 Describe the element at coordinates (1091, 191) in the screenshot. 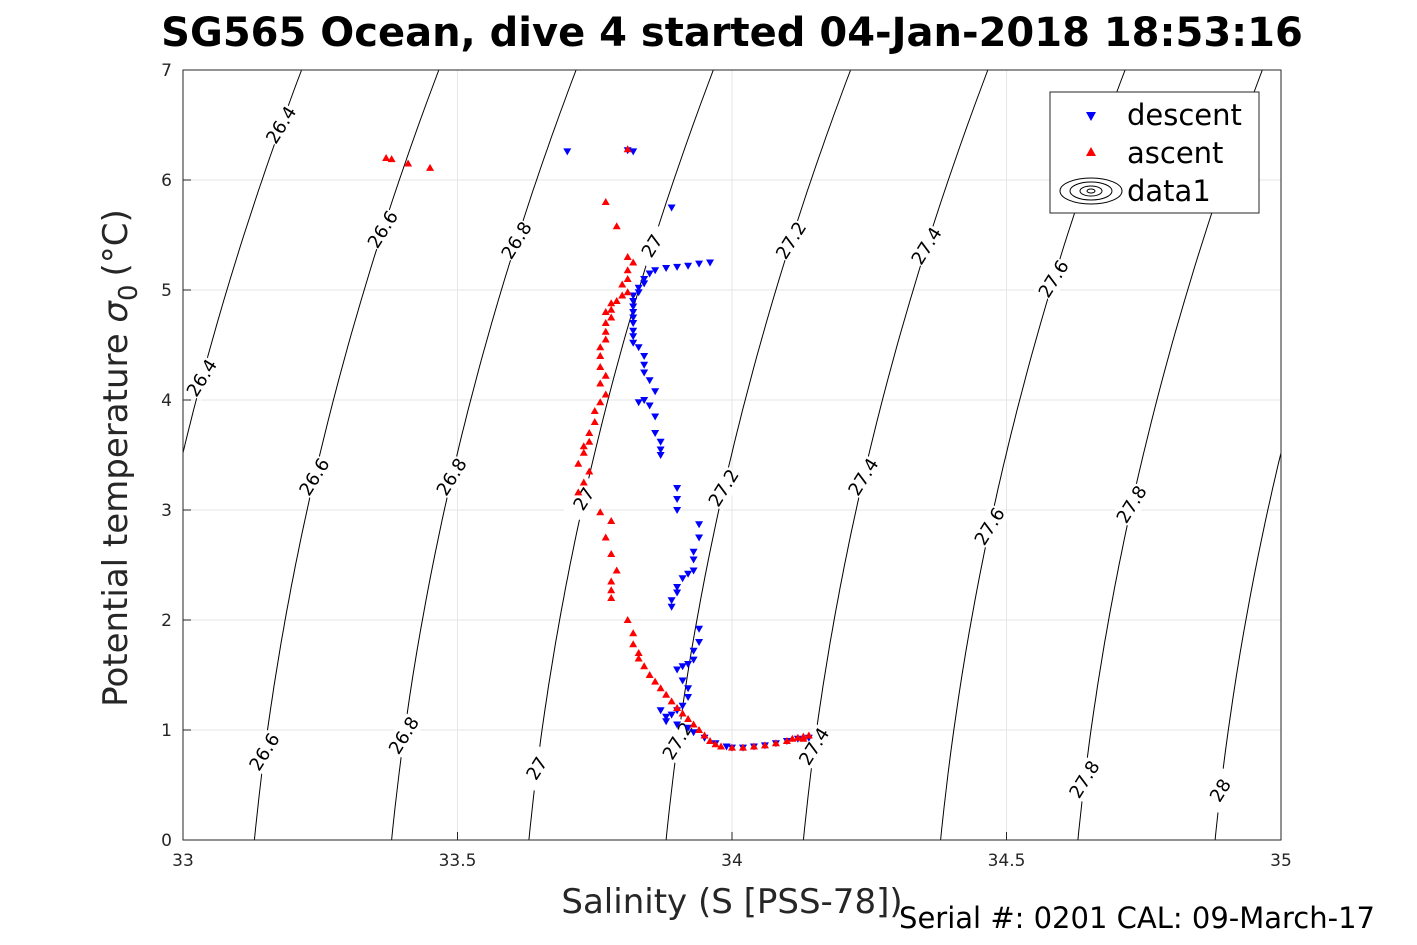

I see `legend-data1-contour-icon` at that location.